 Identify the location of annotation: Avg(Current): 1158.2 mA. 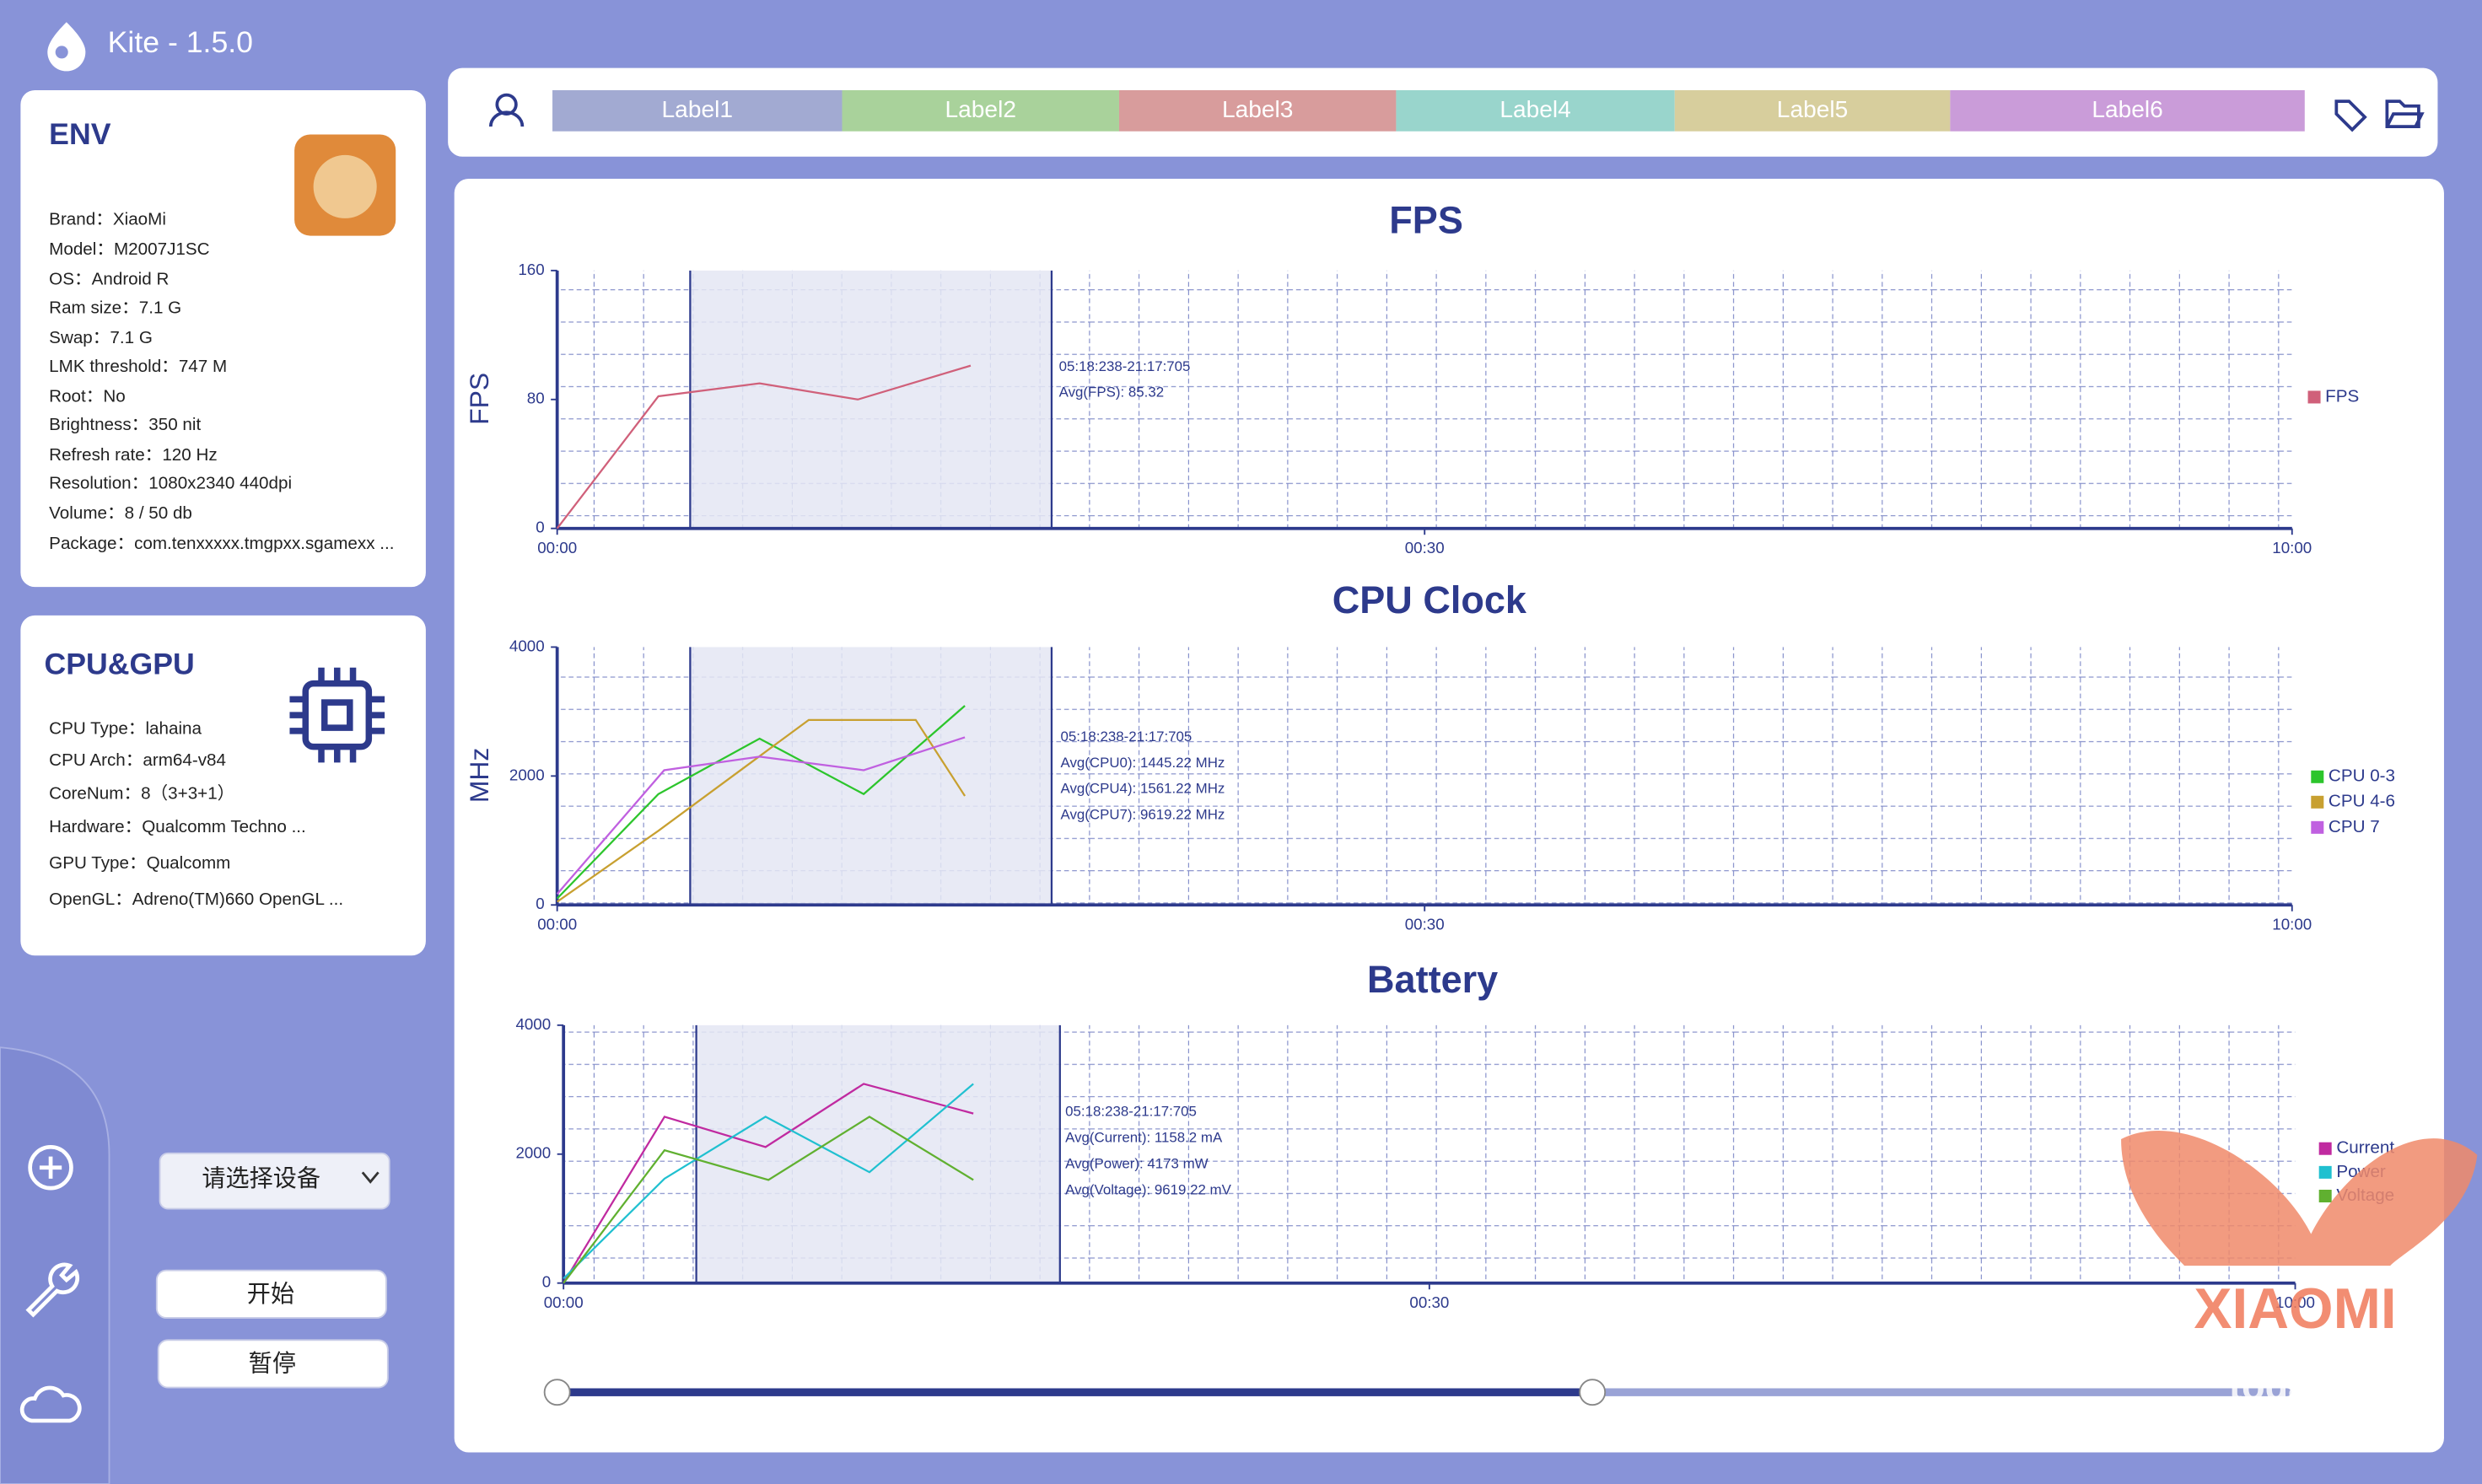
(1144, 1137).